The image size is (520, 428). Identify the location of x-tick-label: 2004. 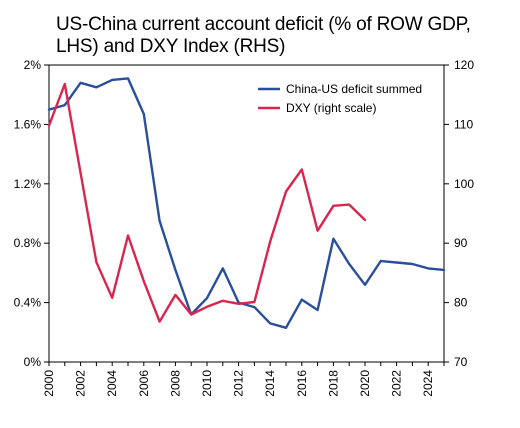
(112, 383).